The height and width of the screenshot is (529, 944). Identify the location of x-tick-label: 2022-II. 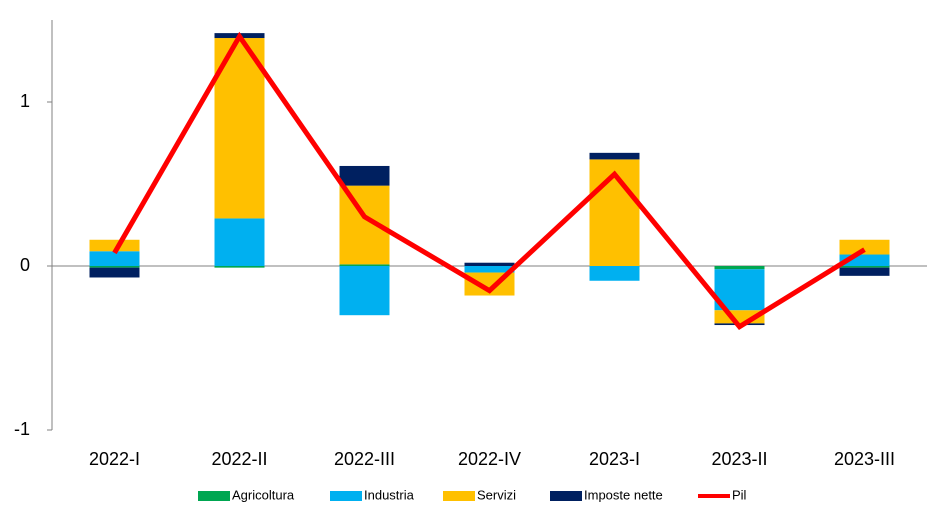
(239, 459).